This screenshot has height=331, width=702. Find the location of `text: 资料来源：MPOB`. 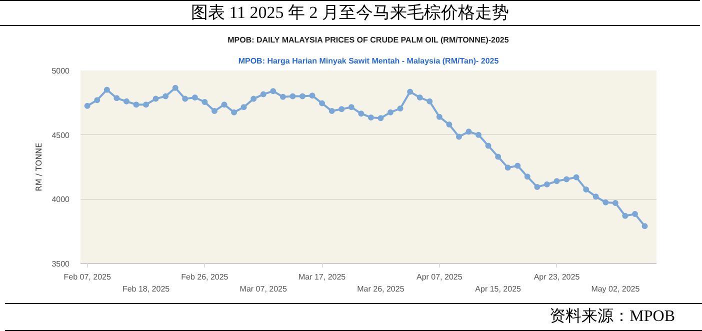

text: 资料来源：MPOB is located at coordinates (612, 316).